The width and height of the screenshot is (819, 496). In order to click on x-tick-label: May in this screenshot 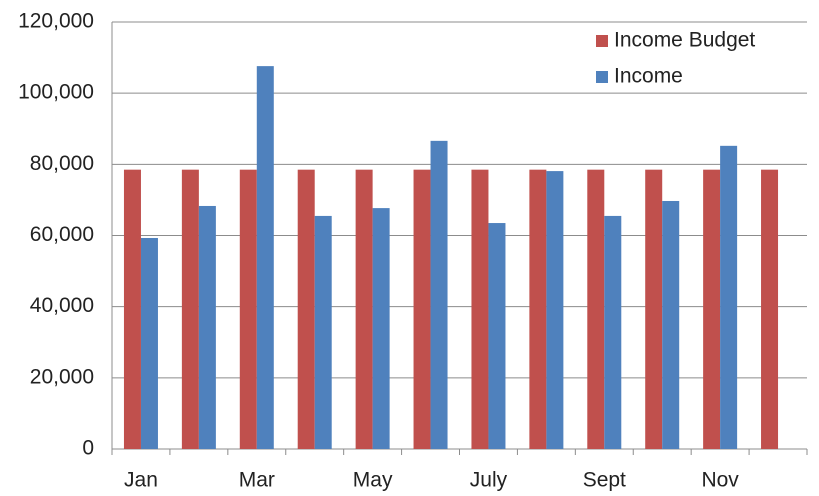, I will do `click(373, 480)`.